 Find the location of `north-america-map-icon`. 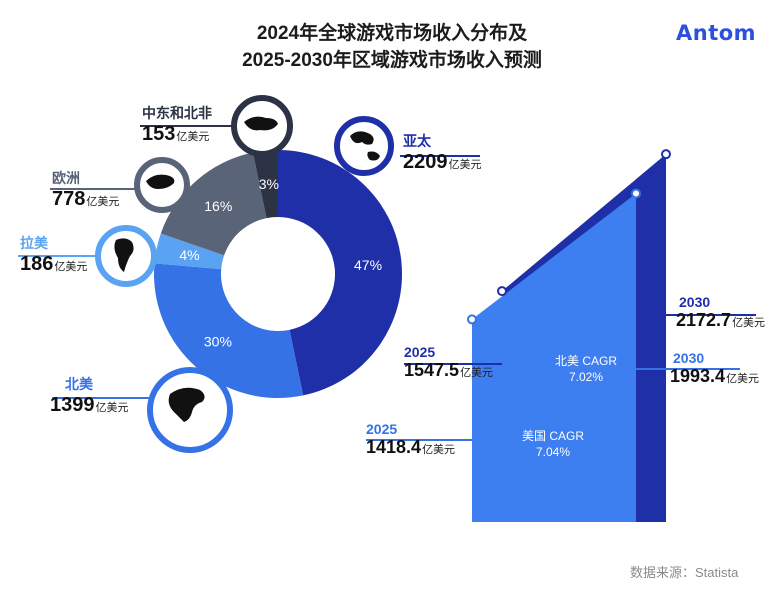

north-america-map-icon is located at coordinates (186, 404).